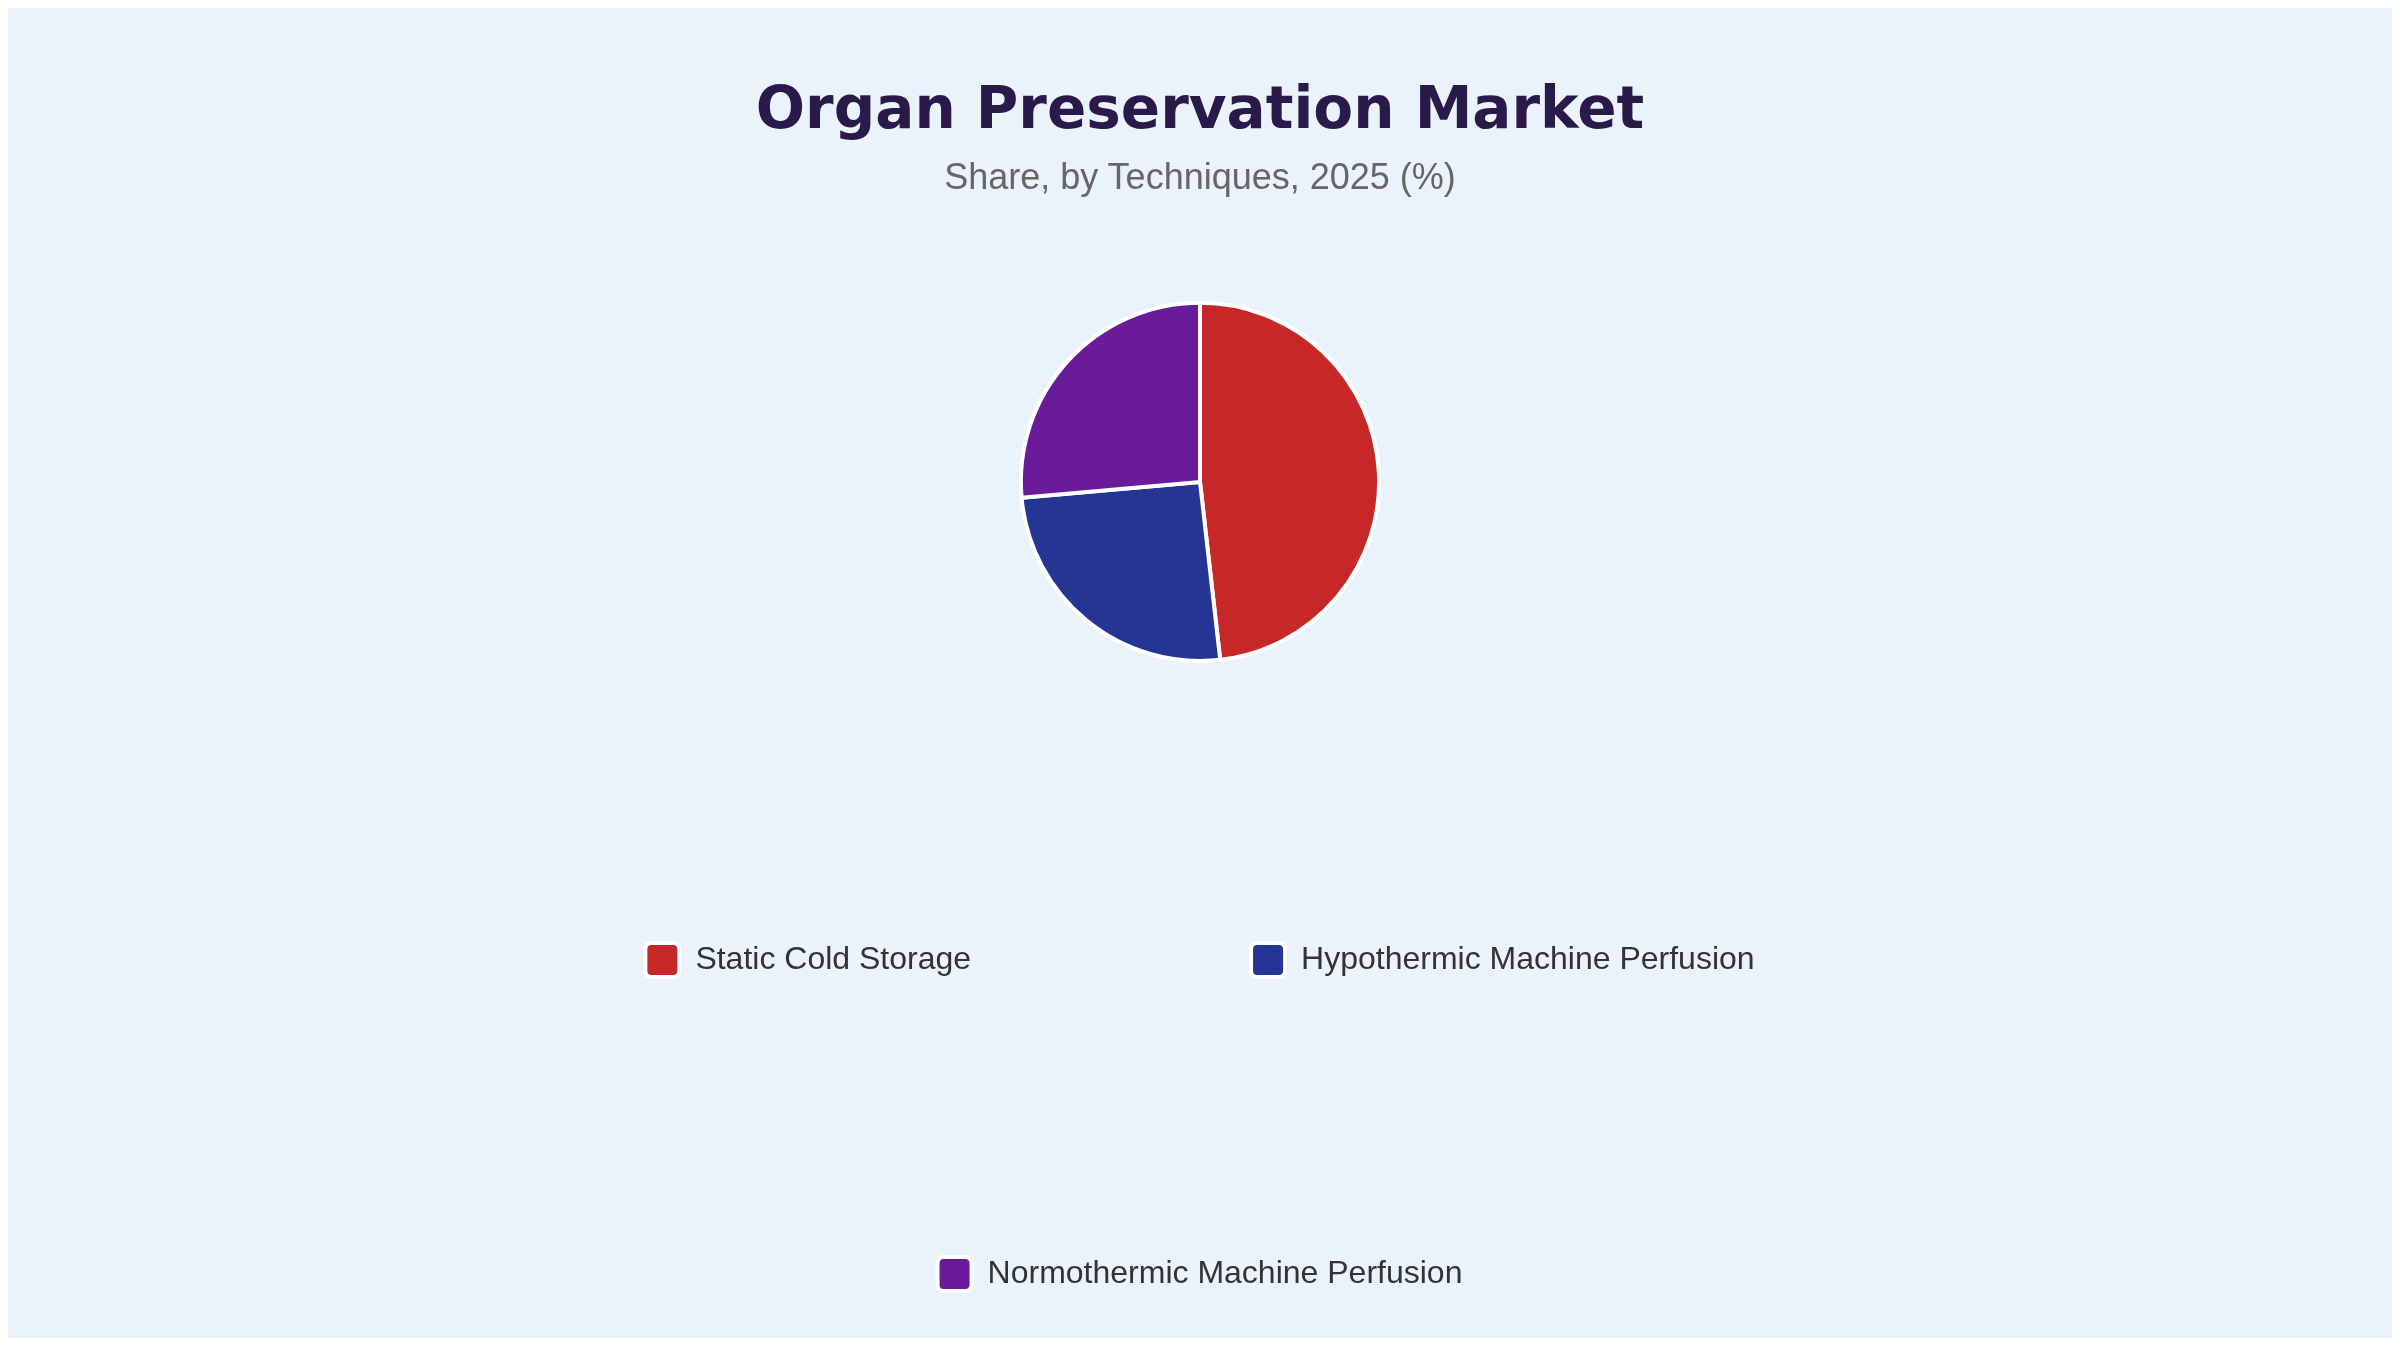 This screenshot has height=1350, width=2400. Describe the element at coordinates (1200, 177) in the screenshot. I see `chart-subtitle: Share, by Techniques, 2025 (%)` at that location.